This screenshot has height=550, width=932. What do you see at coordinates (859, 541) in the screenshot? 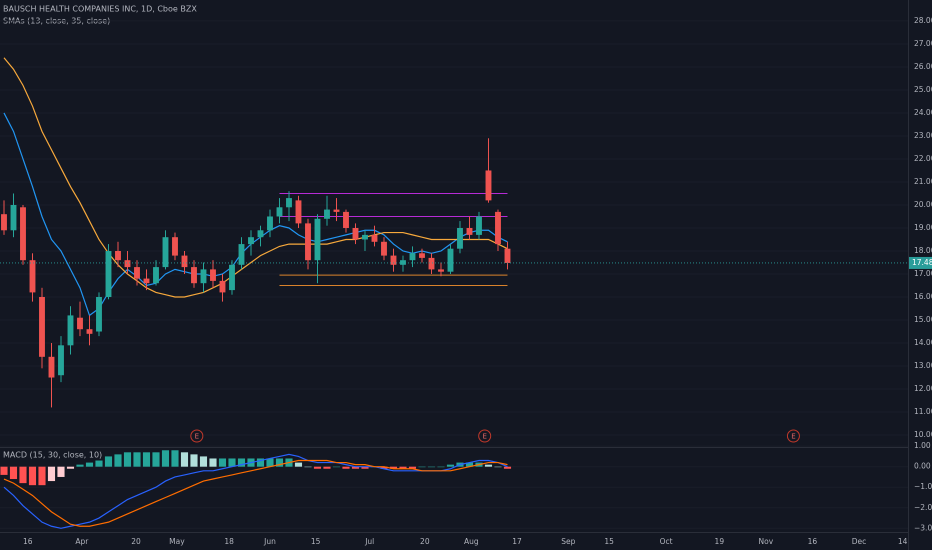
I see `x-tick-label: Dec` at bounding box center [859, 541].